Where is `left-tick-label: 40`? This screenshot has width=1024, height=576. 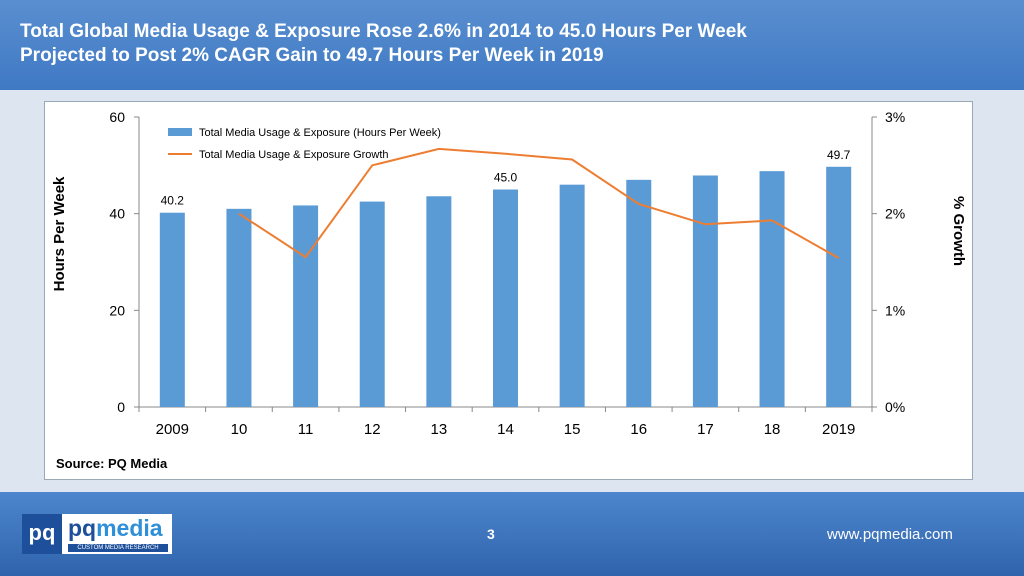 left-tick-label: 40 is located at coordinates (117, 214).